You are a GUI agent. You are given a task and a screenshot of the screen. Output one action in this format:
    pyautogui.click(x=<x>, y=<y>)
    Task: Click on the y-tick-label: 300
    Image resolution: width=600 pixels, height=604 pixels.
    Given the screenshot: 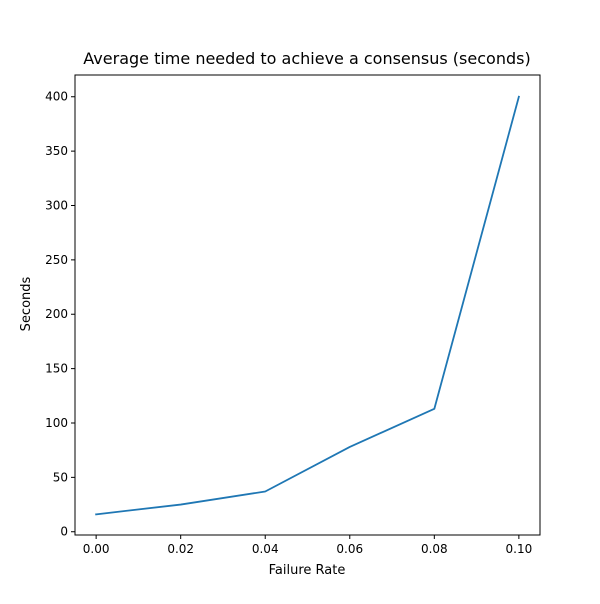 What is the action you would take?
    pyautogui.click(x=56, y=205)
    